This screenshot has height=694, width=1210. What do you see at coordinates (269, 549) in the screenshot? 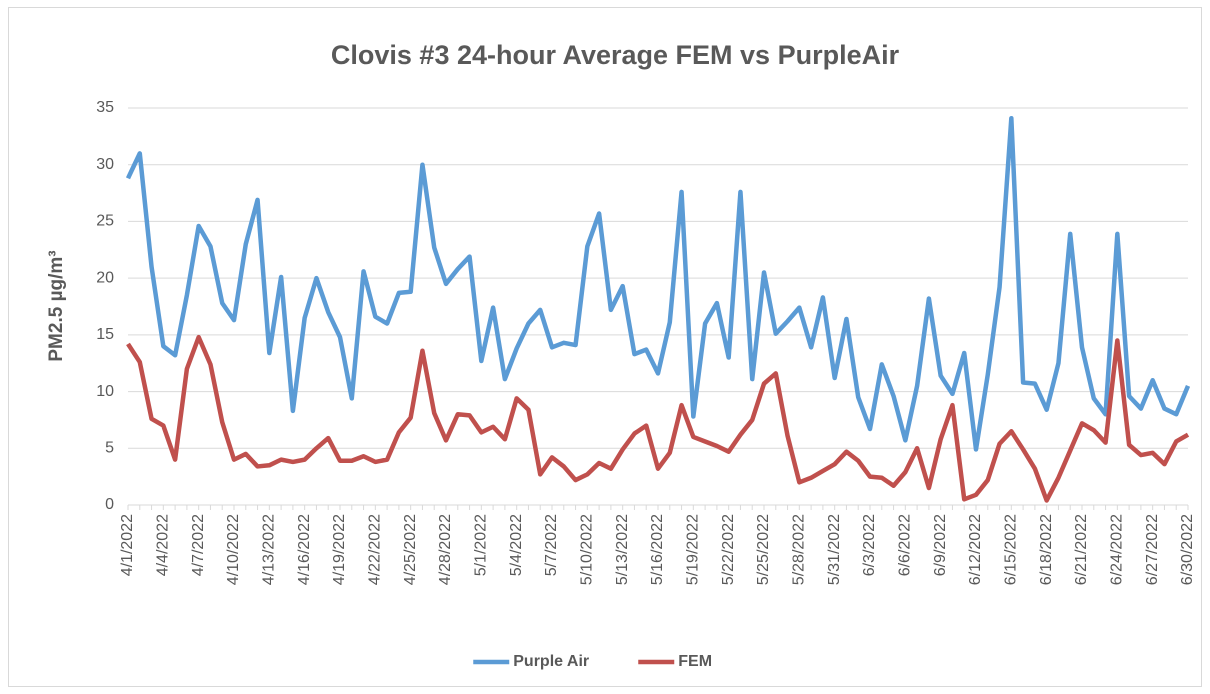
I see `x-tick-label: 4/13/2022` at bounding box center [269, 549].